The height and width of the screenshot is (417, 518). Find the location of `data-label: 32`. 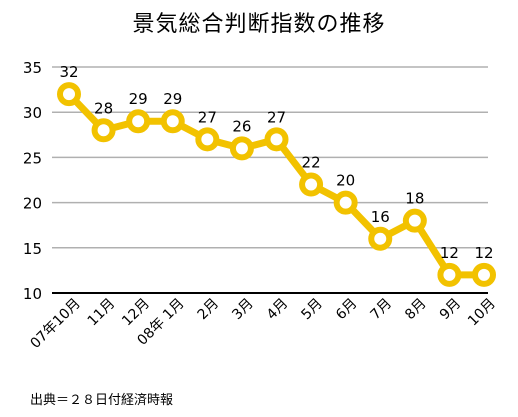

data-label: 32 is located at coordinates (68, 72).